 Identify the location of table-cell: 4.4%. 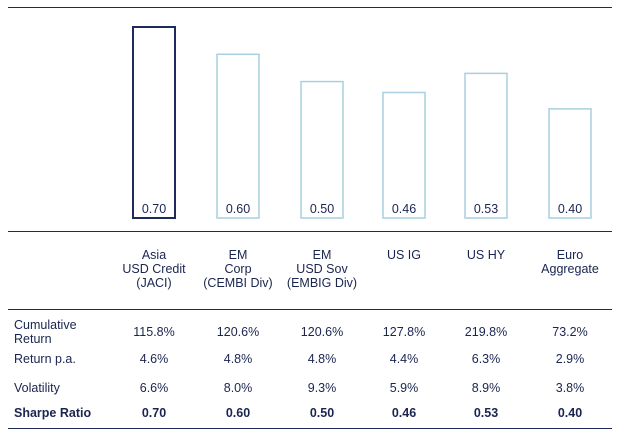
(404, 359).